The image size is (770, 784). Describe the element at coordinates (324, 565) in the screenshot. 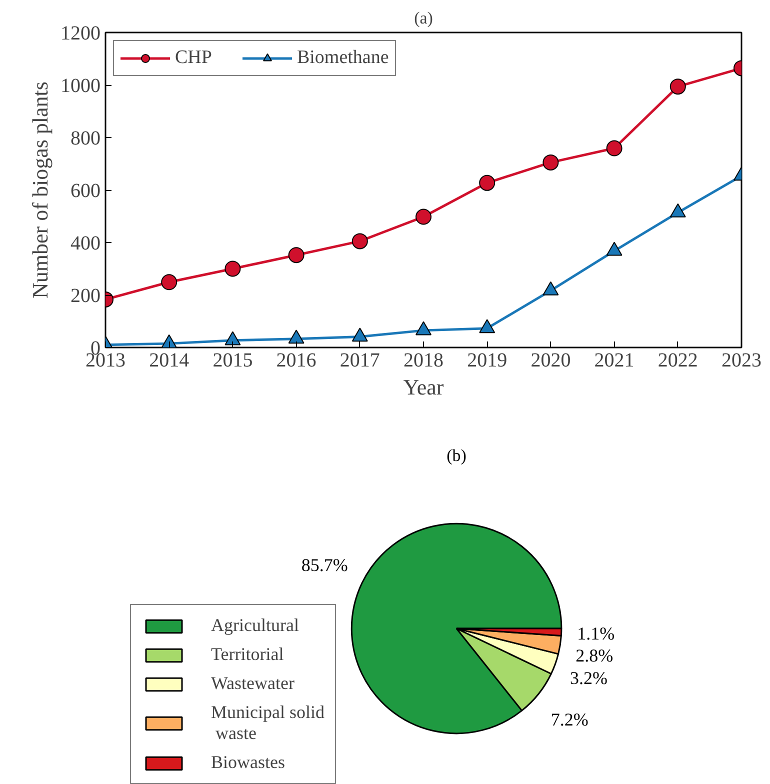

I see `data-label: 85.7%` at that location.